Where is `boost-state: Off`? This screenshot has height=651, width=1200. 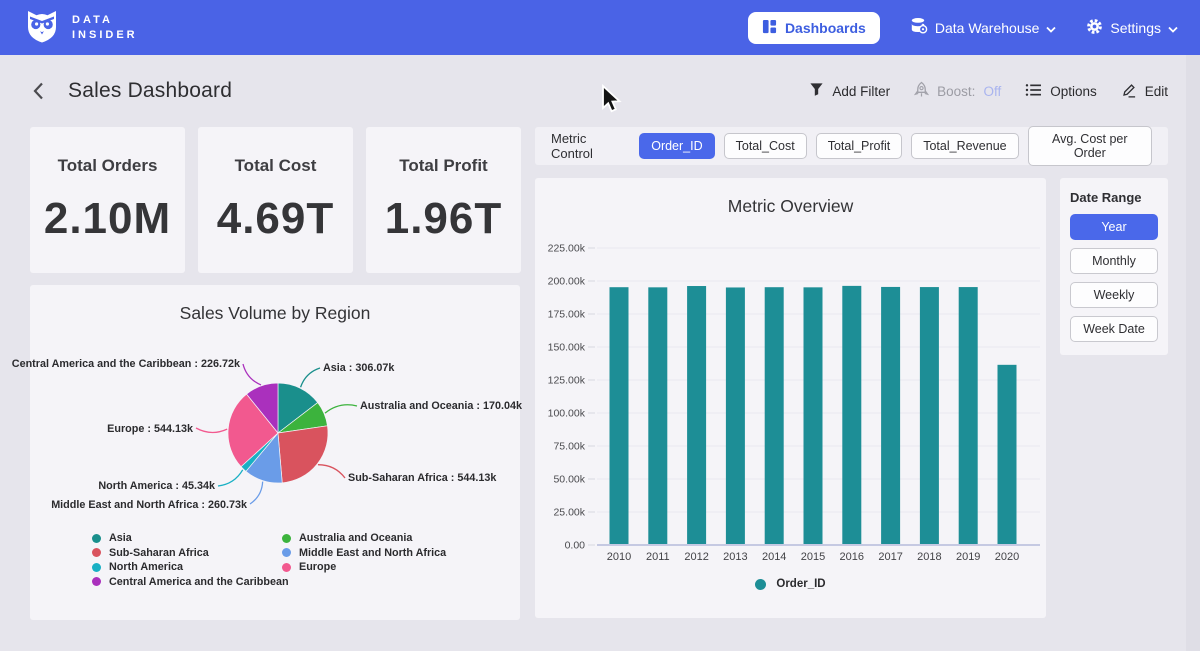
boost-state: Off is located at coordinates (992, 91).